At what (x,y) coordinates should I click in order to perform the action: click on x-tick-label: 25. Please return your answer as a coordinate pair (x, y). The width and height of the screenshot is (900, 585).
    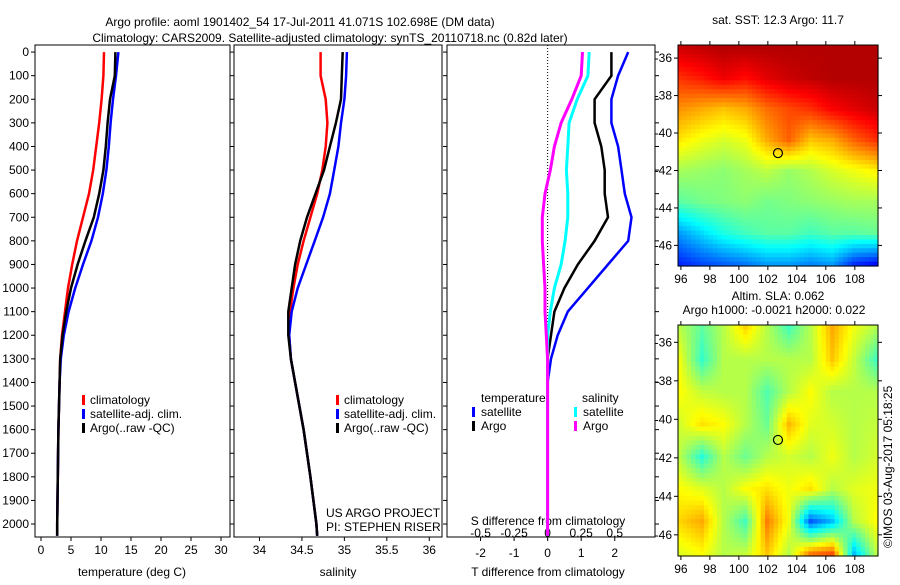
    Looking at the image, I should click on (191, 550).